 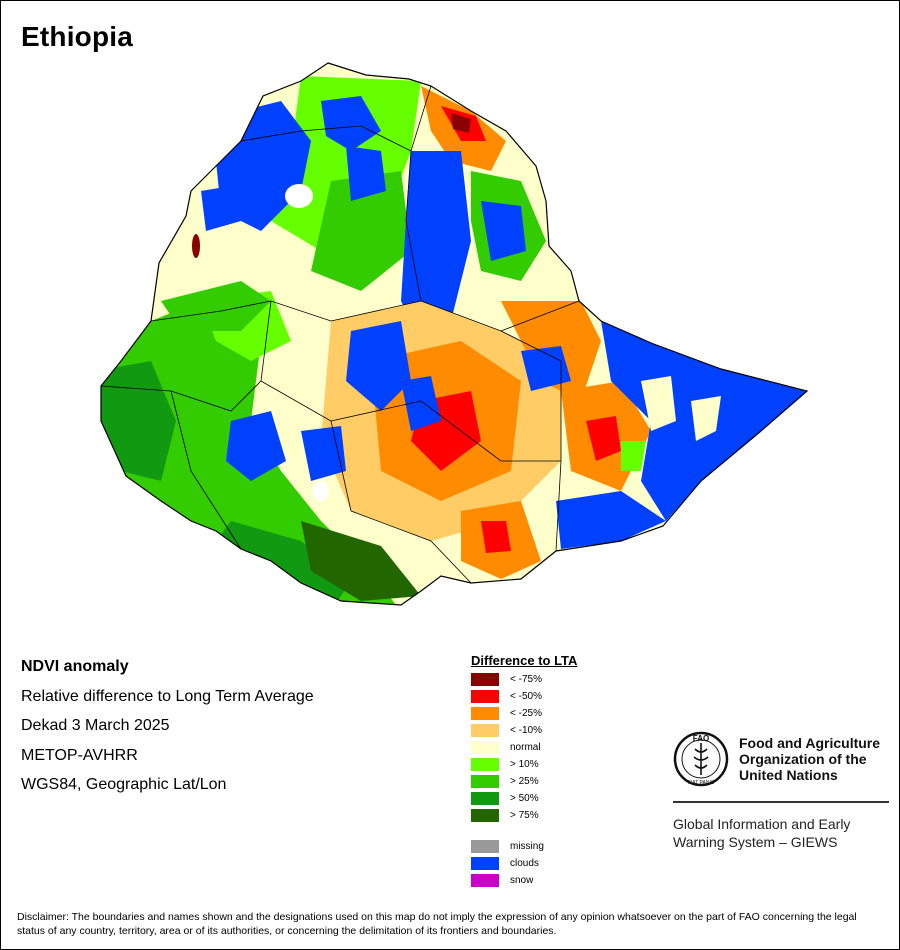 I want to click on legend-label: missing, so click(x=527, y=846).